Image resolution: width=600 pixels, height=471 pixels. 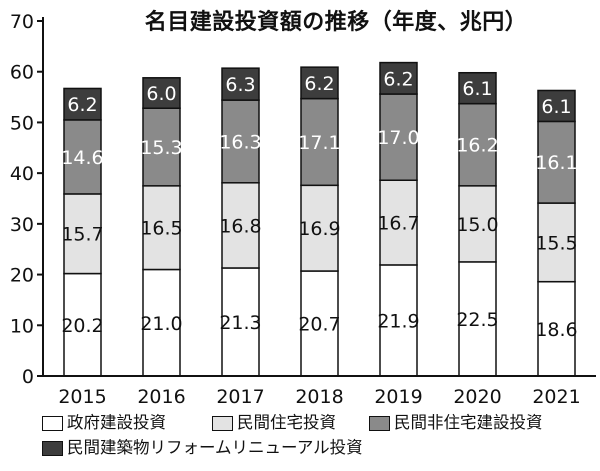 I want to click on data-label: 16.2, so click(x=477, y=146).